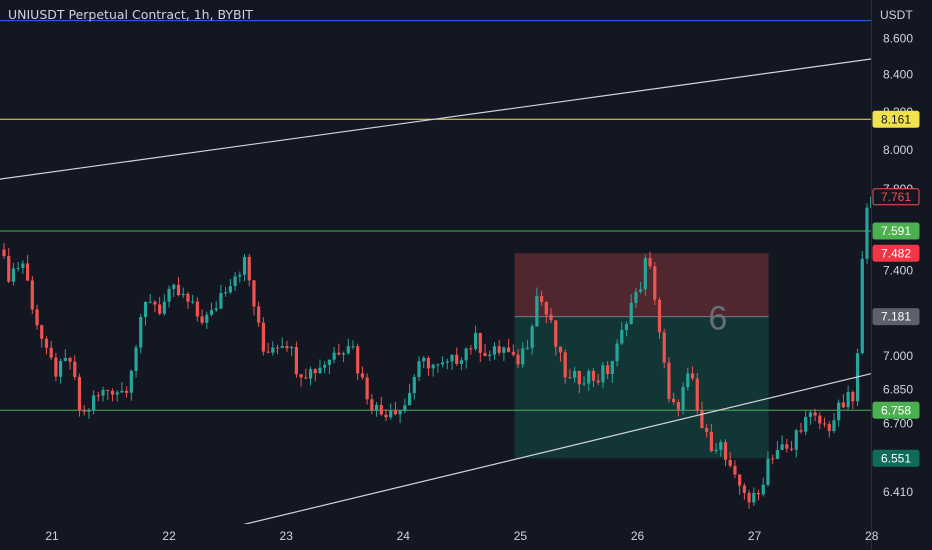  I want to click on svg-text: 7.181, so click(896, 317).